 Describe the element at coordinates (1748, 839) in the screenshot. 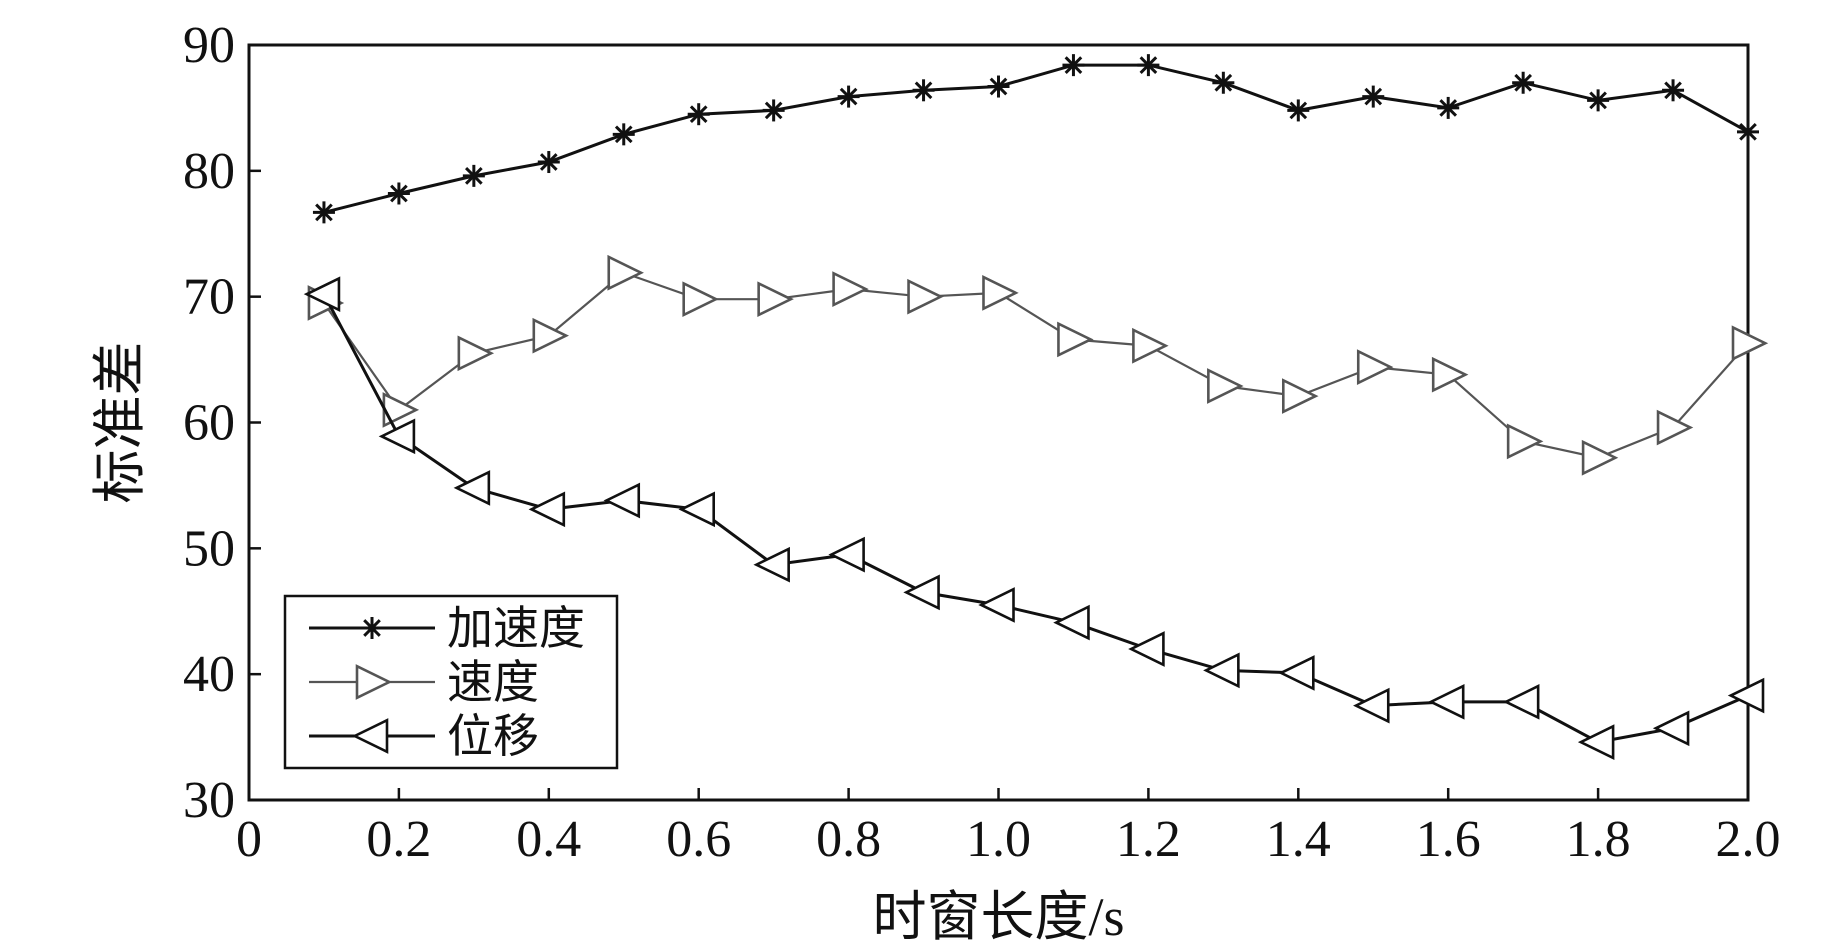

I see `x-tick-label: 2.0` at that location.